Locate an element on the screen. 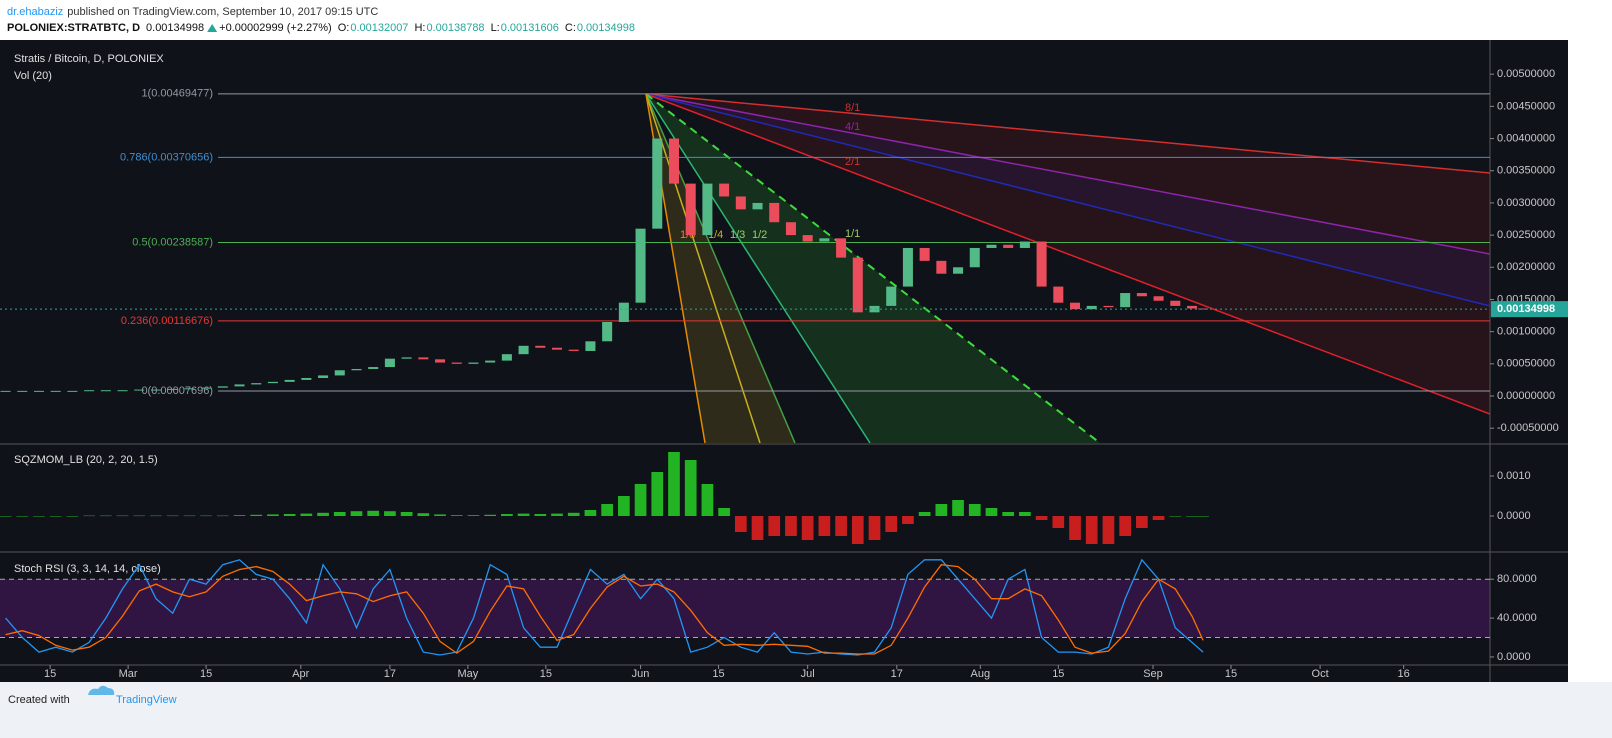 This screenshot has width=1612, height=738. last-price-box is located at coordinates (1529, 309).